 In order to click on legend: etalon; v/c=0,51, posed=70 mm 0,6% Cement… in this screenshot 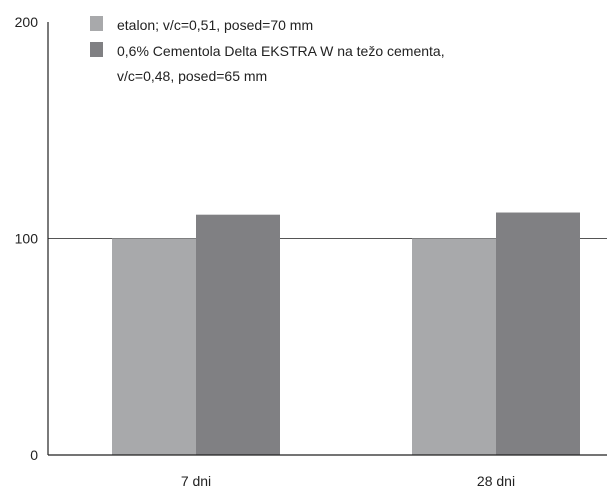, I will do `click(267, 50)`.